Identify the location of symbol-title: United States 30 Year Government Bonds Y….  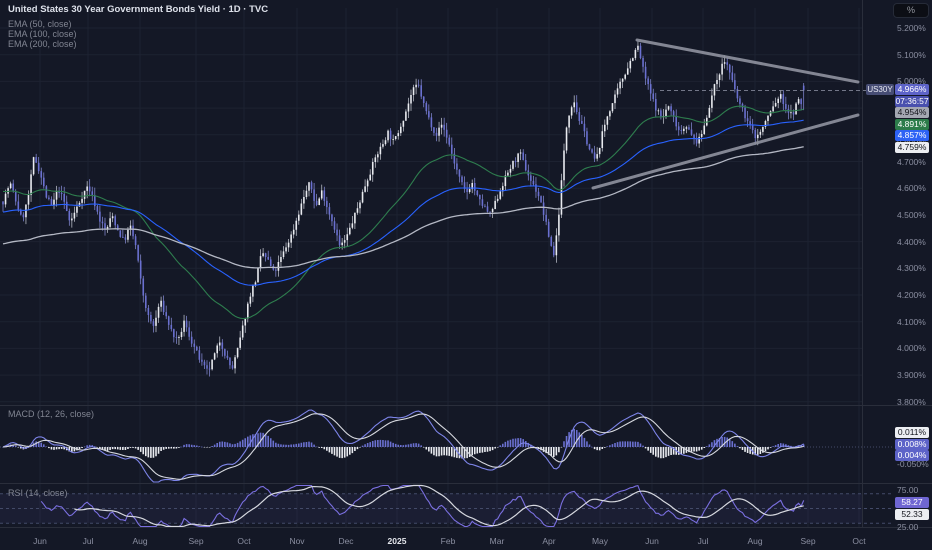
(138, 9).